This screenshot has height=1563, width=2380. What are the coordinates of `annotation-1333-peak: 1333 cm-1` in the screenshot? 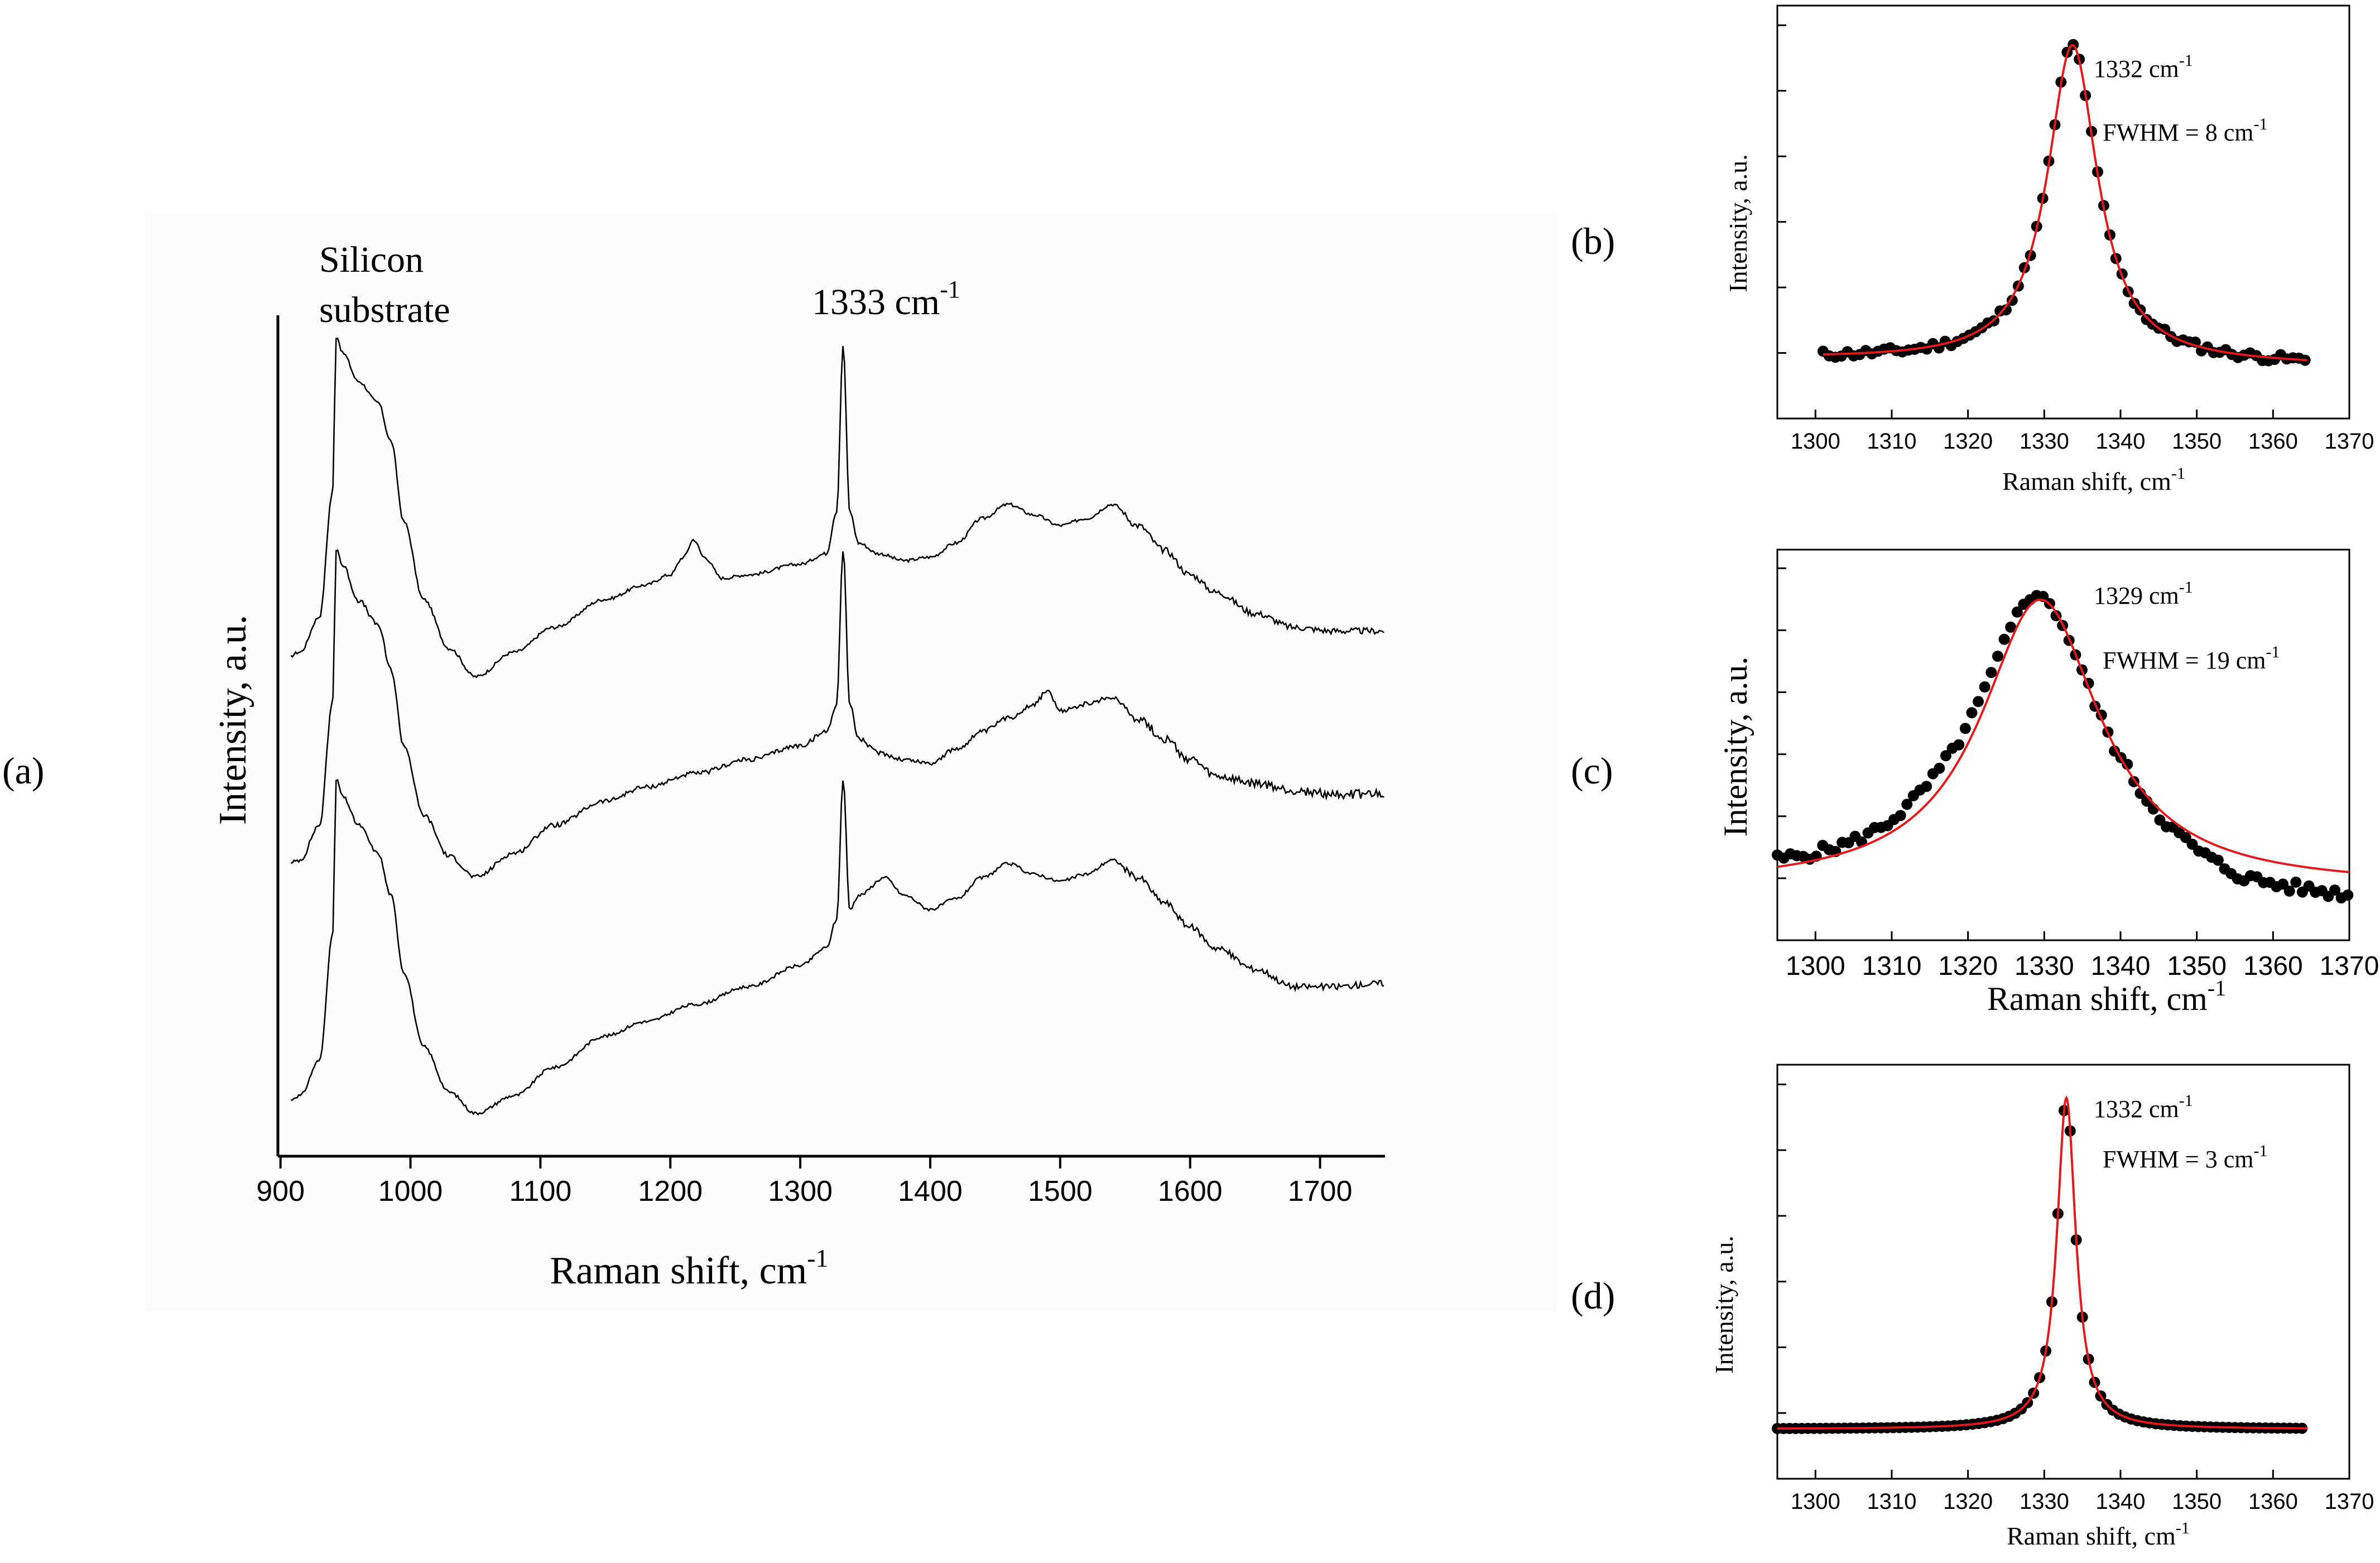 It's located at (886, 299).